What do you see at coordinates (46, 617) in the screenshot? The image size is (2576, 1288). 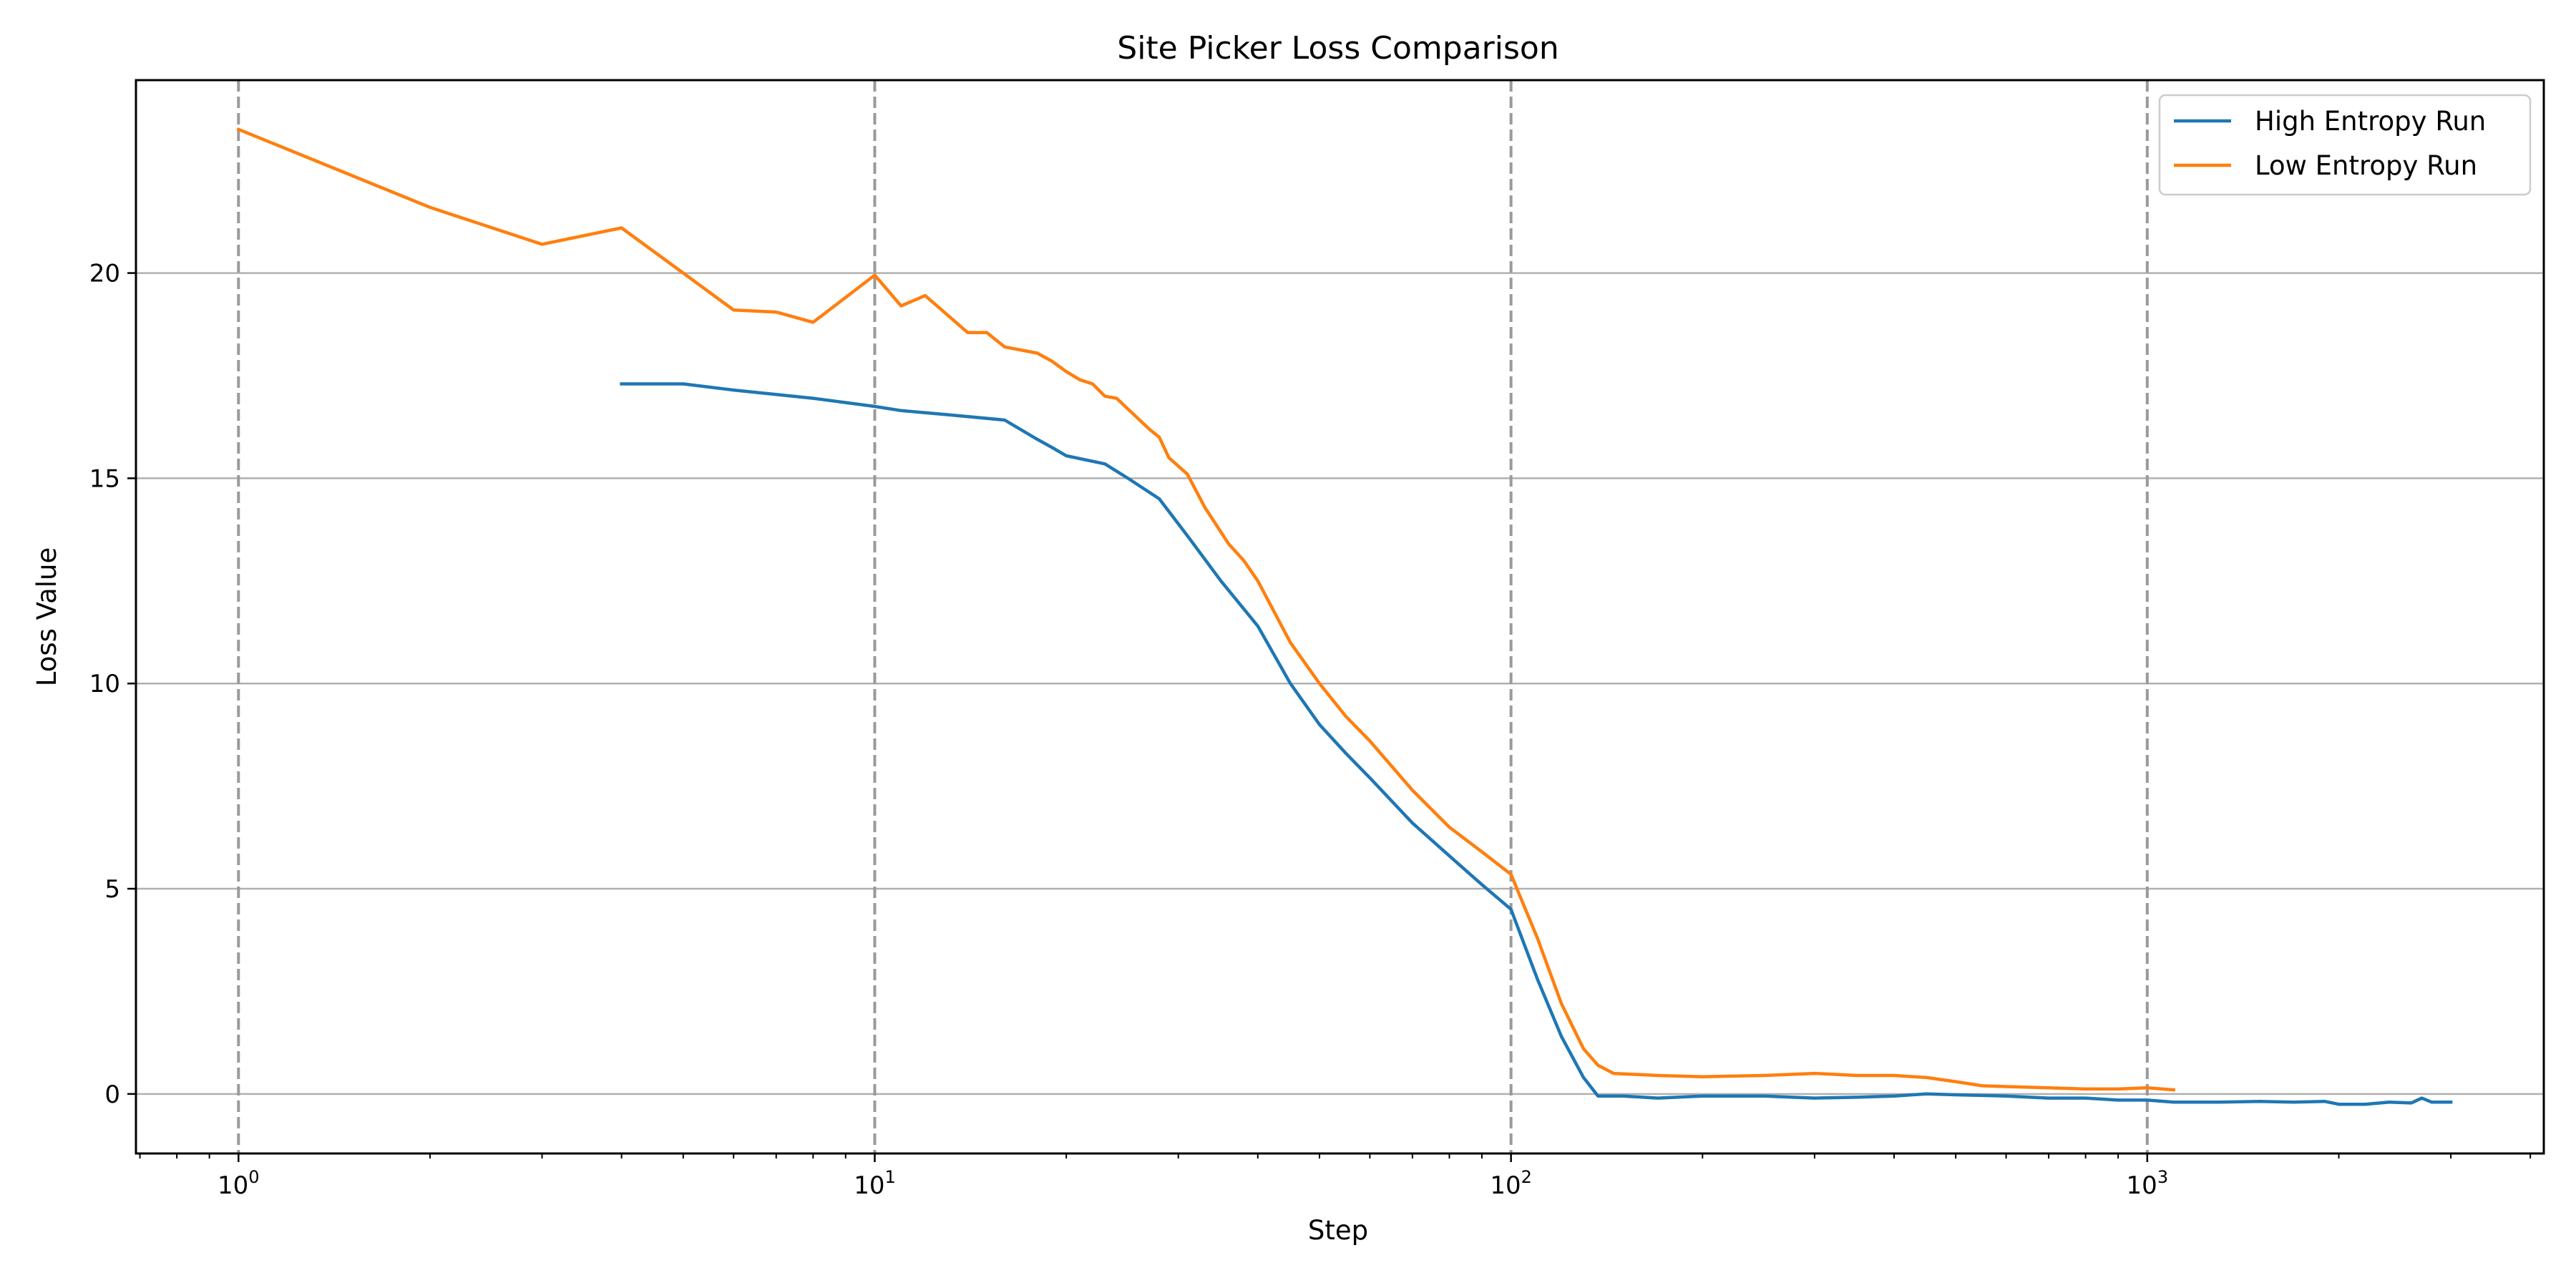 I see `y-axis-title: Loss Value` at bounding box center [46, 617].